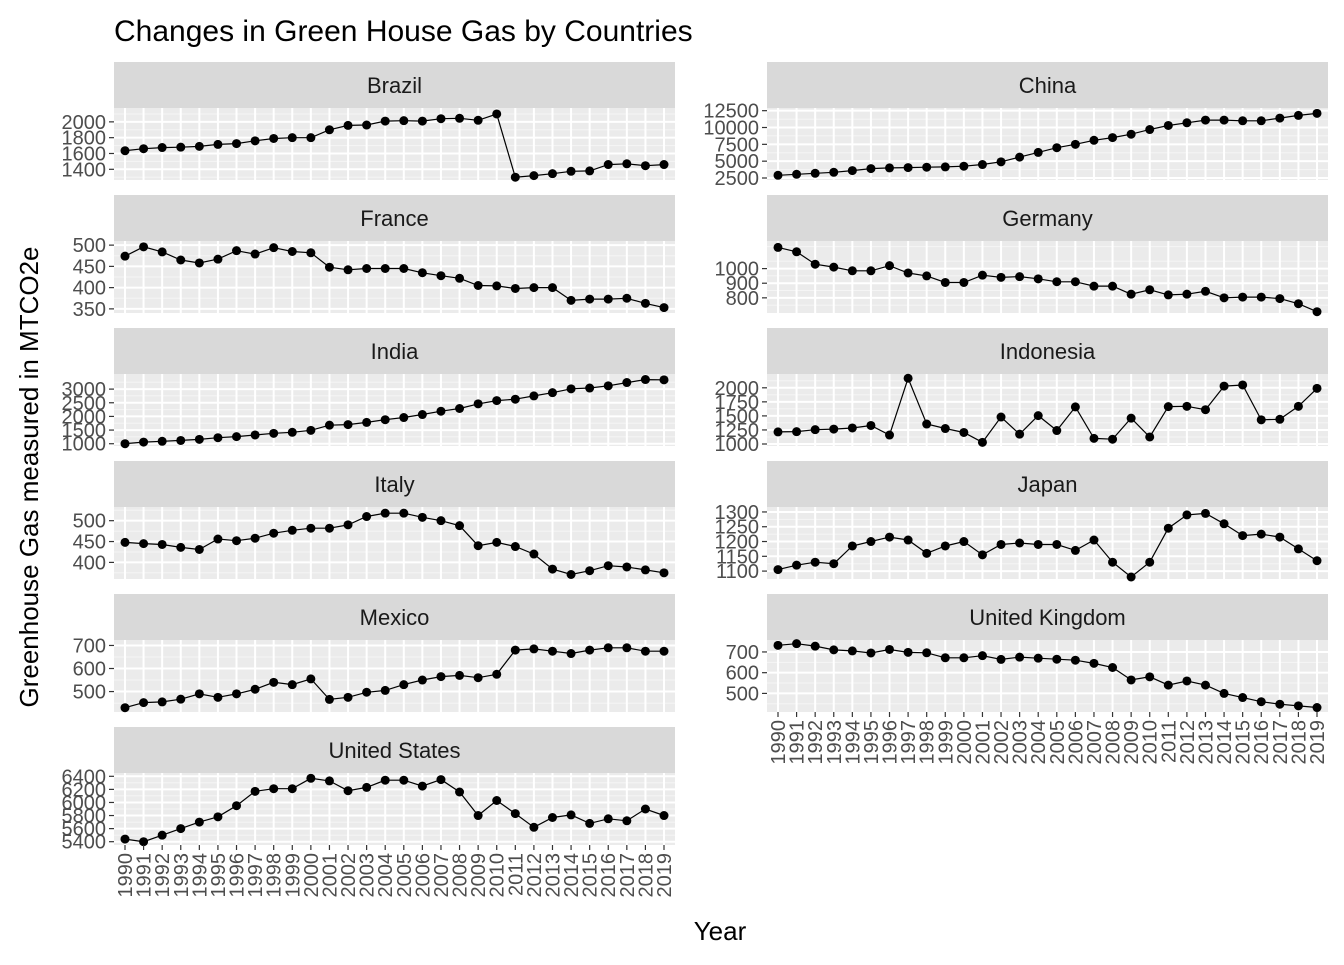  Describe the element at coordinates (737, 162) in the screenshot. I see `y-tick-label: 5000` at that location.